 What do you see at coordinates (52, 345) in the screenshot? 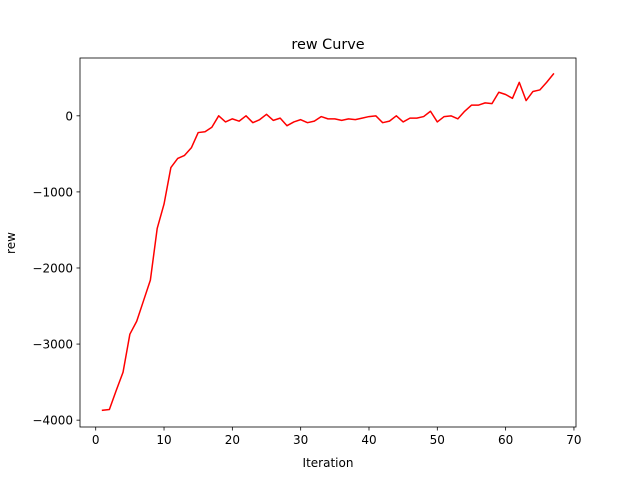
I see `y-tick-label: −3000` at bounding box center [52, 345].